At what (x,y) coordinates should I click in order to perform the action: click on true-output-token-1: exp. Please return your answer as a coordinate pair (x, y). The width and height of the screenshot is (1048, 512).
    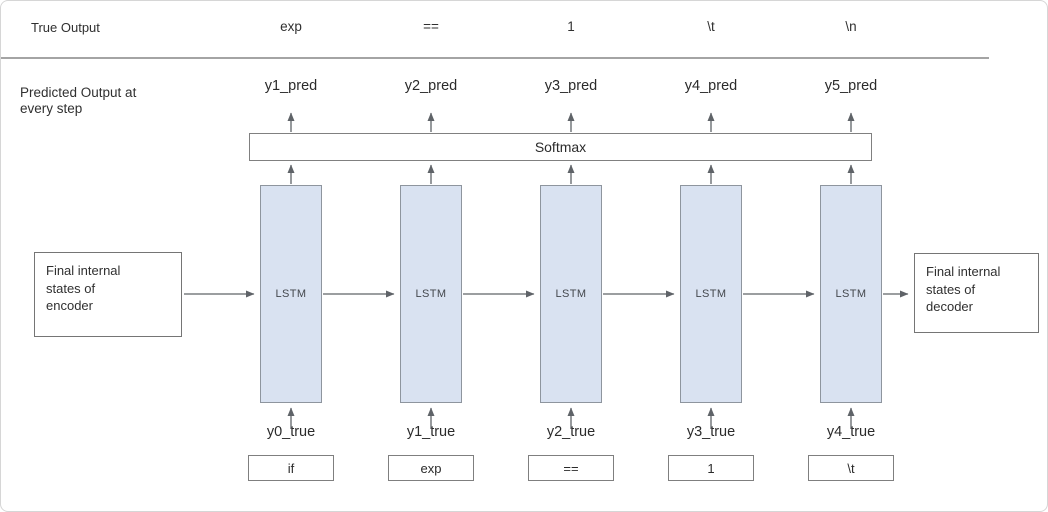
    Looking at the image, I should click on (291, 26).